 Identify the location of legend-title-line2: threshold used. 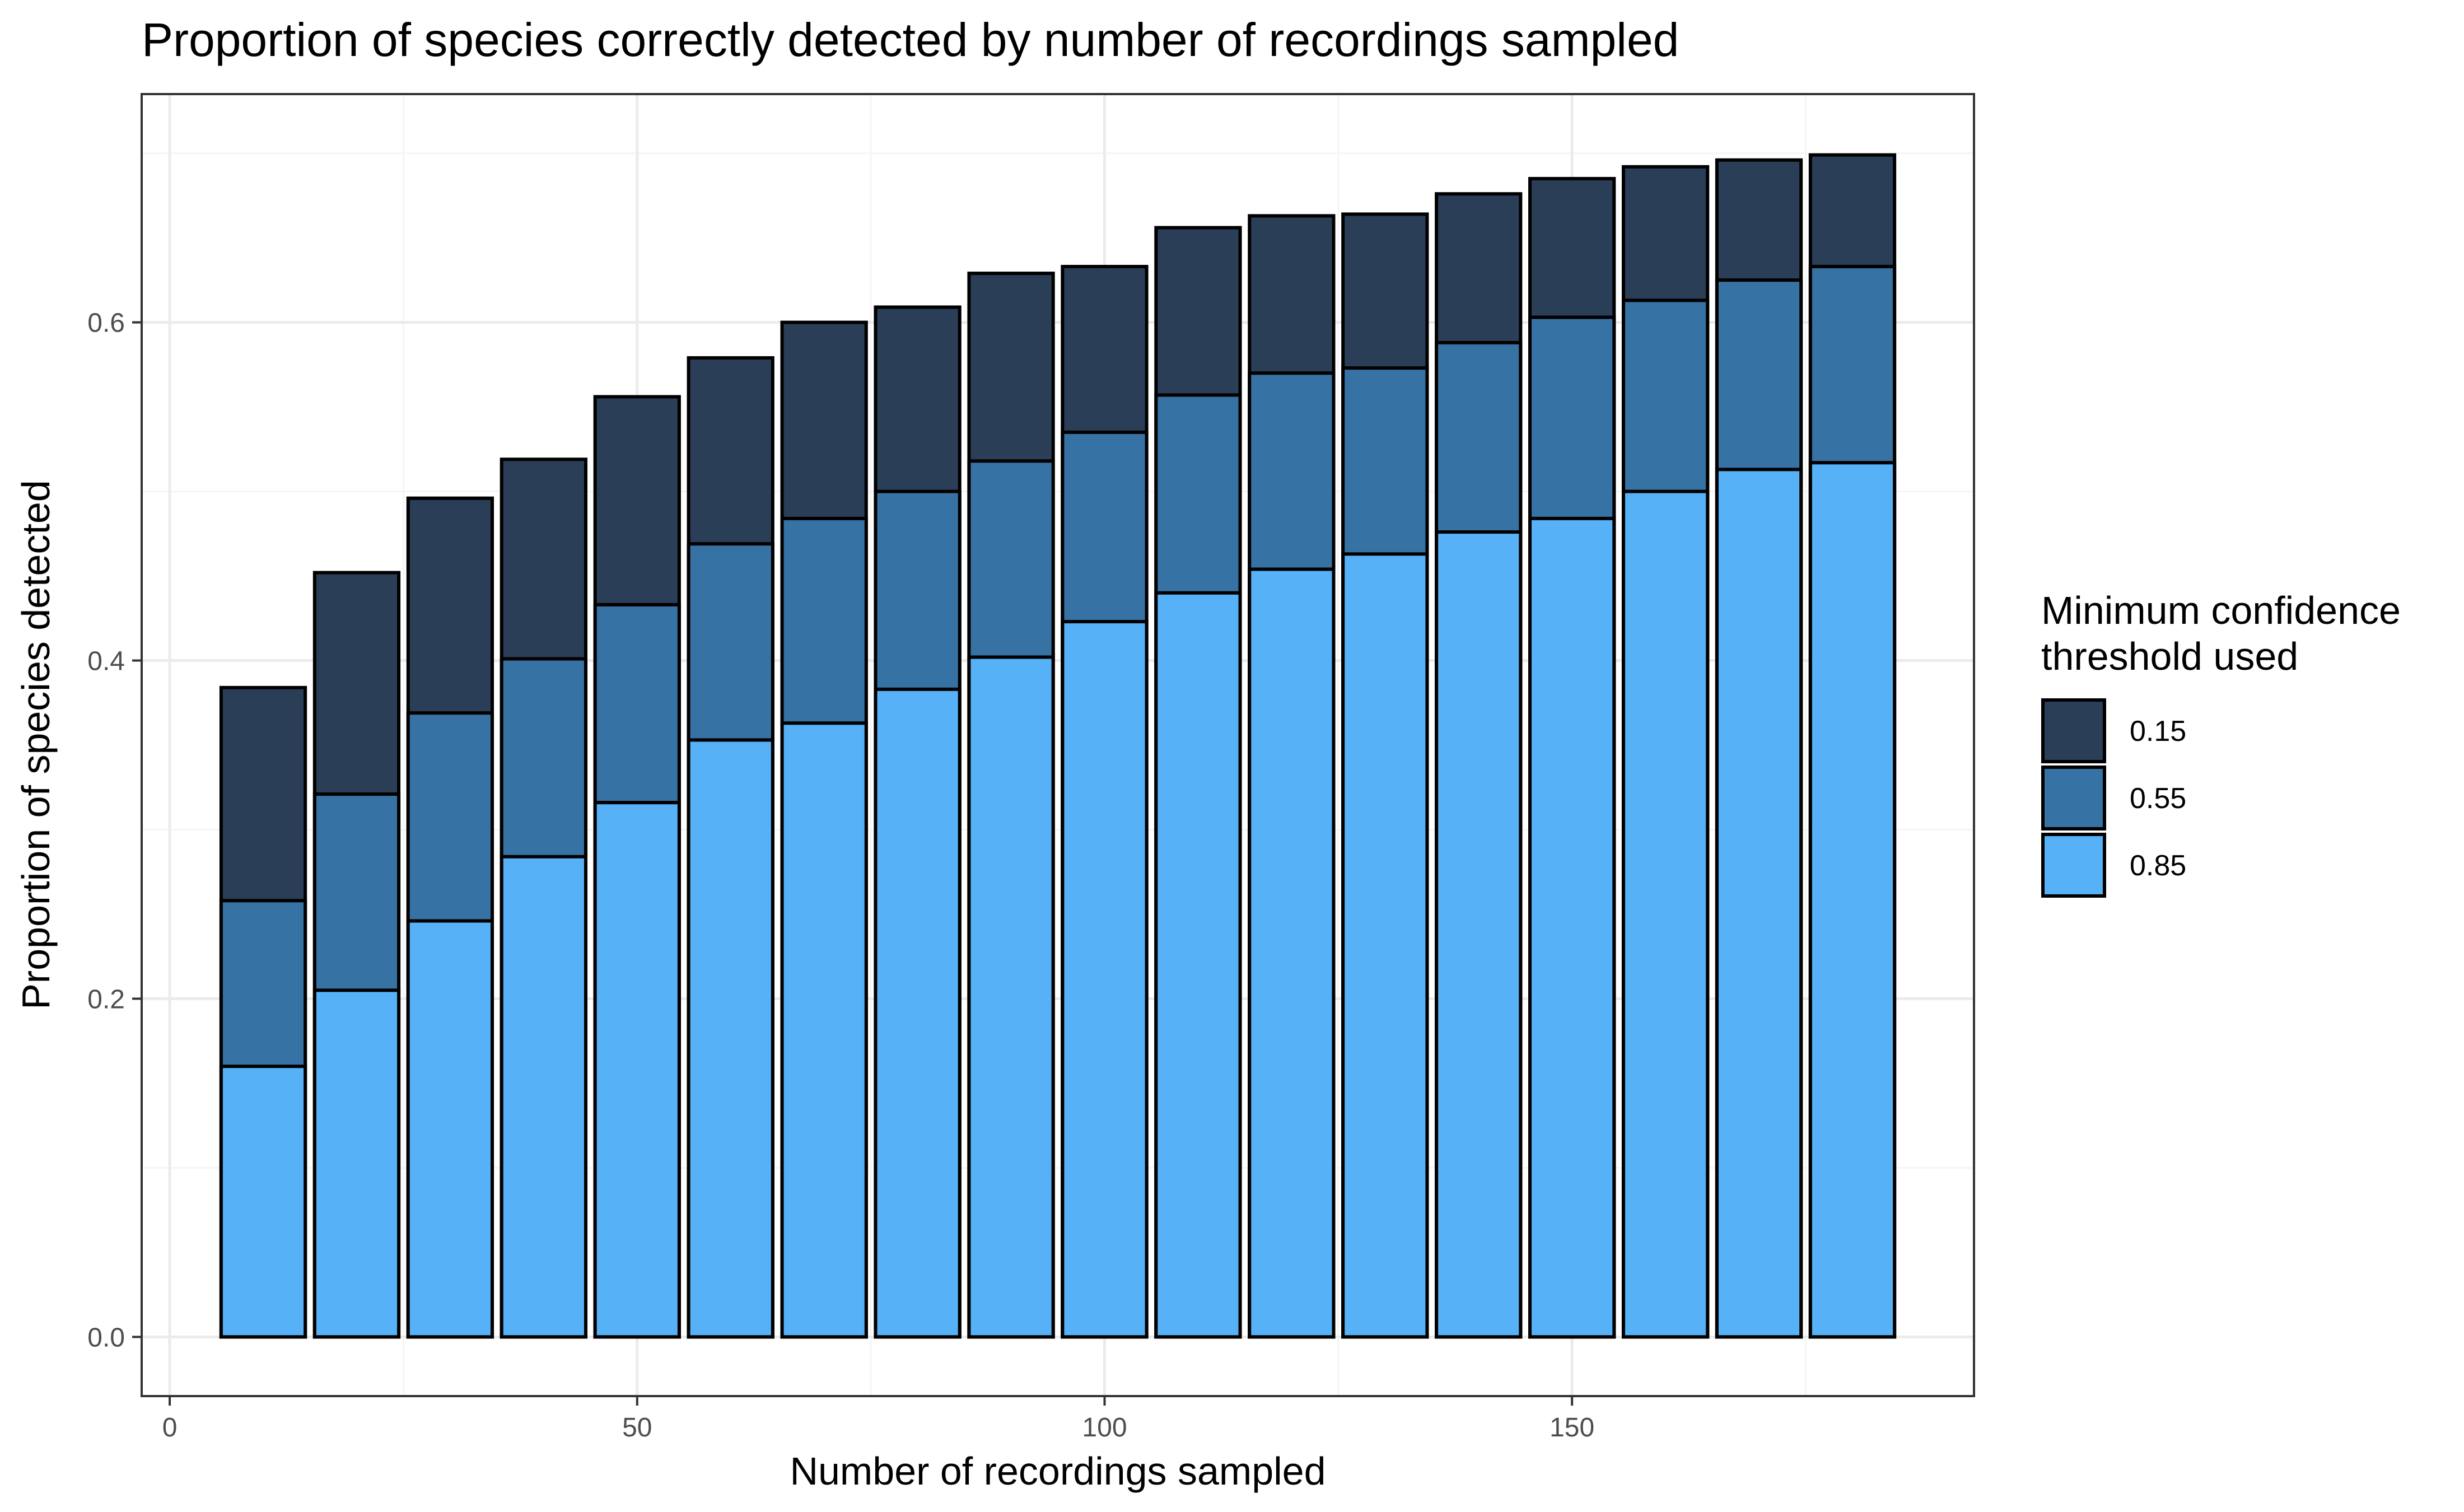
(2170, 656).